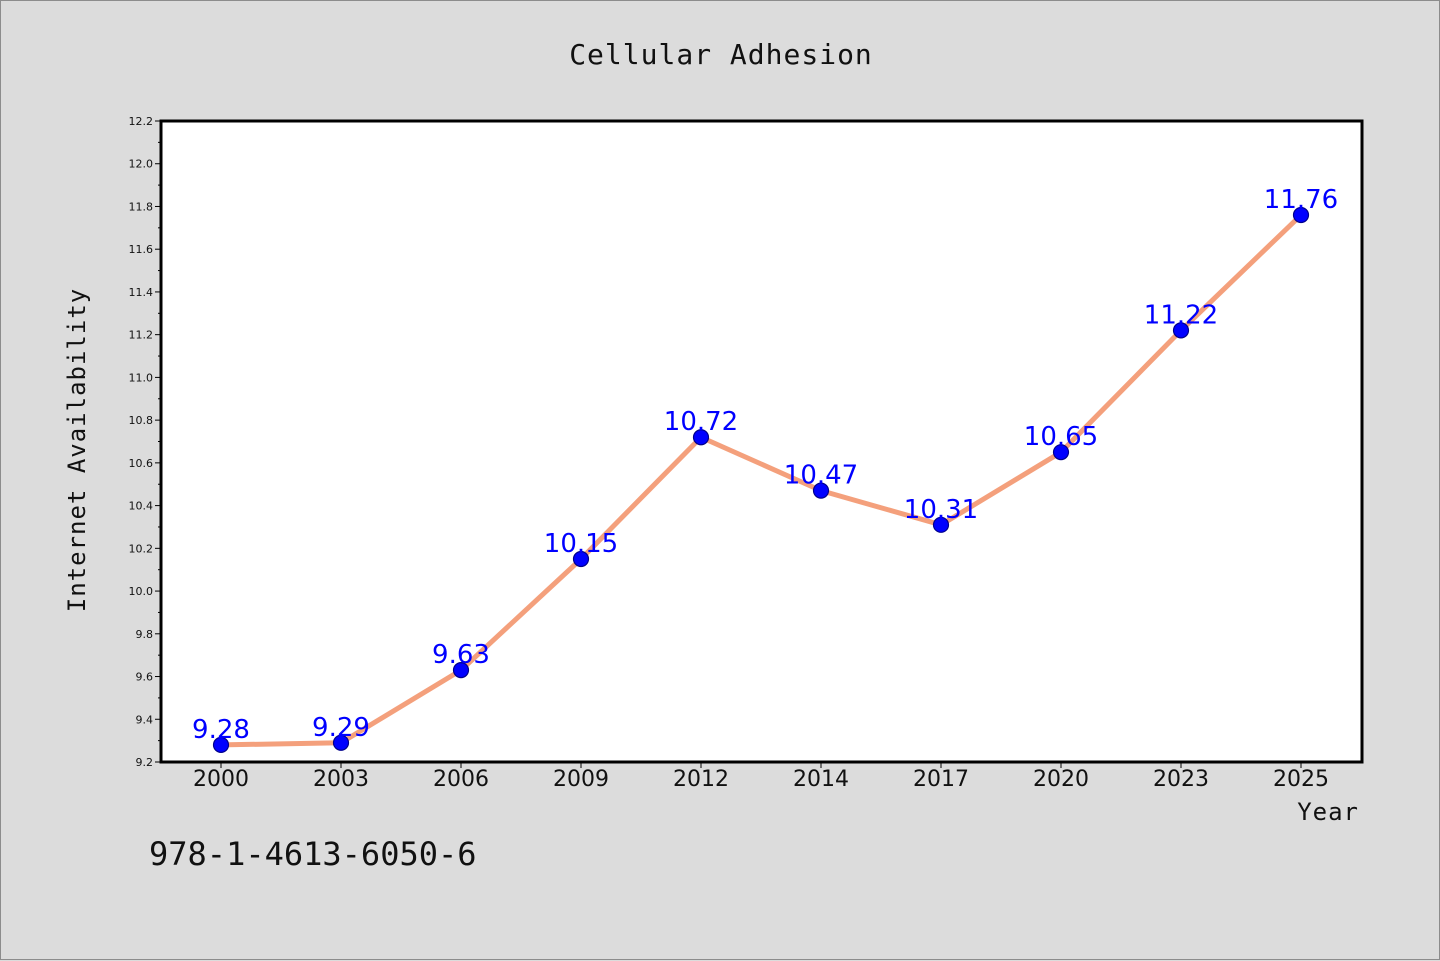  I want to click on x-tick-label: 2020, so click(1061, 779).